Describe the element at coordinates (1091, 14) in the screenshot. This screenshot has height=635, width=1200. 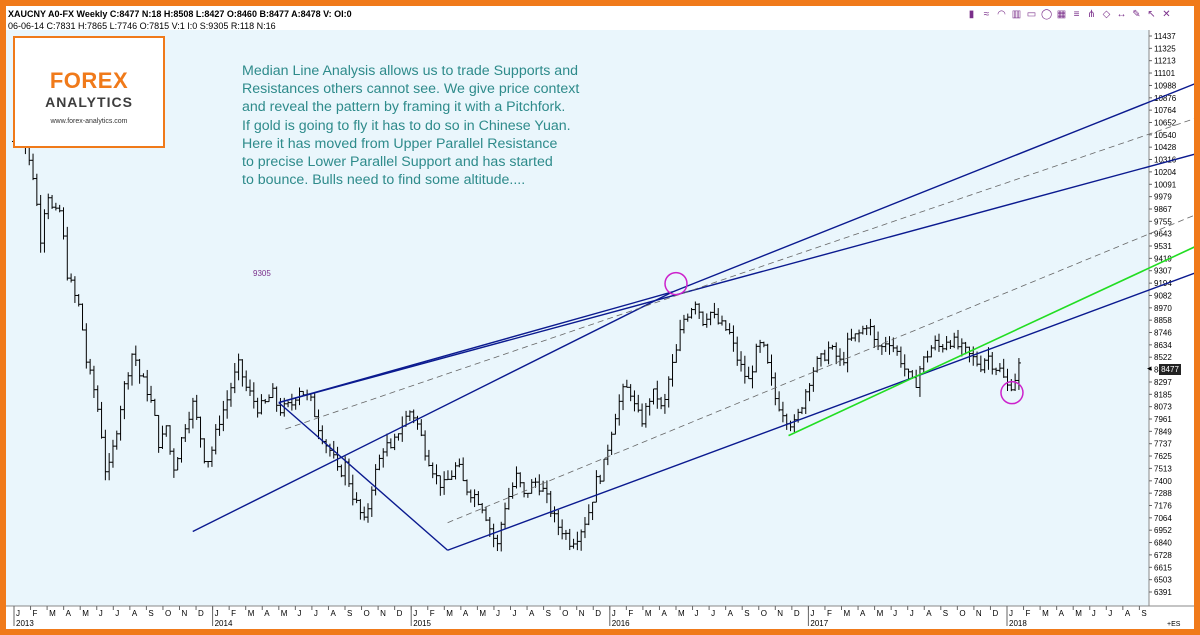
I see `pitchfork-icon: ⋔` at that location.